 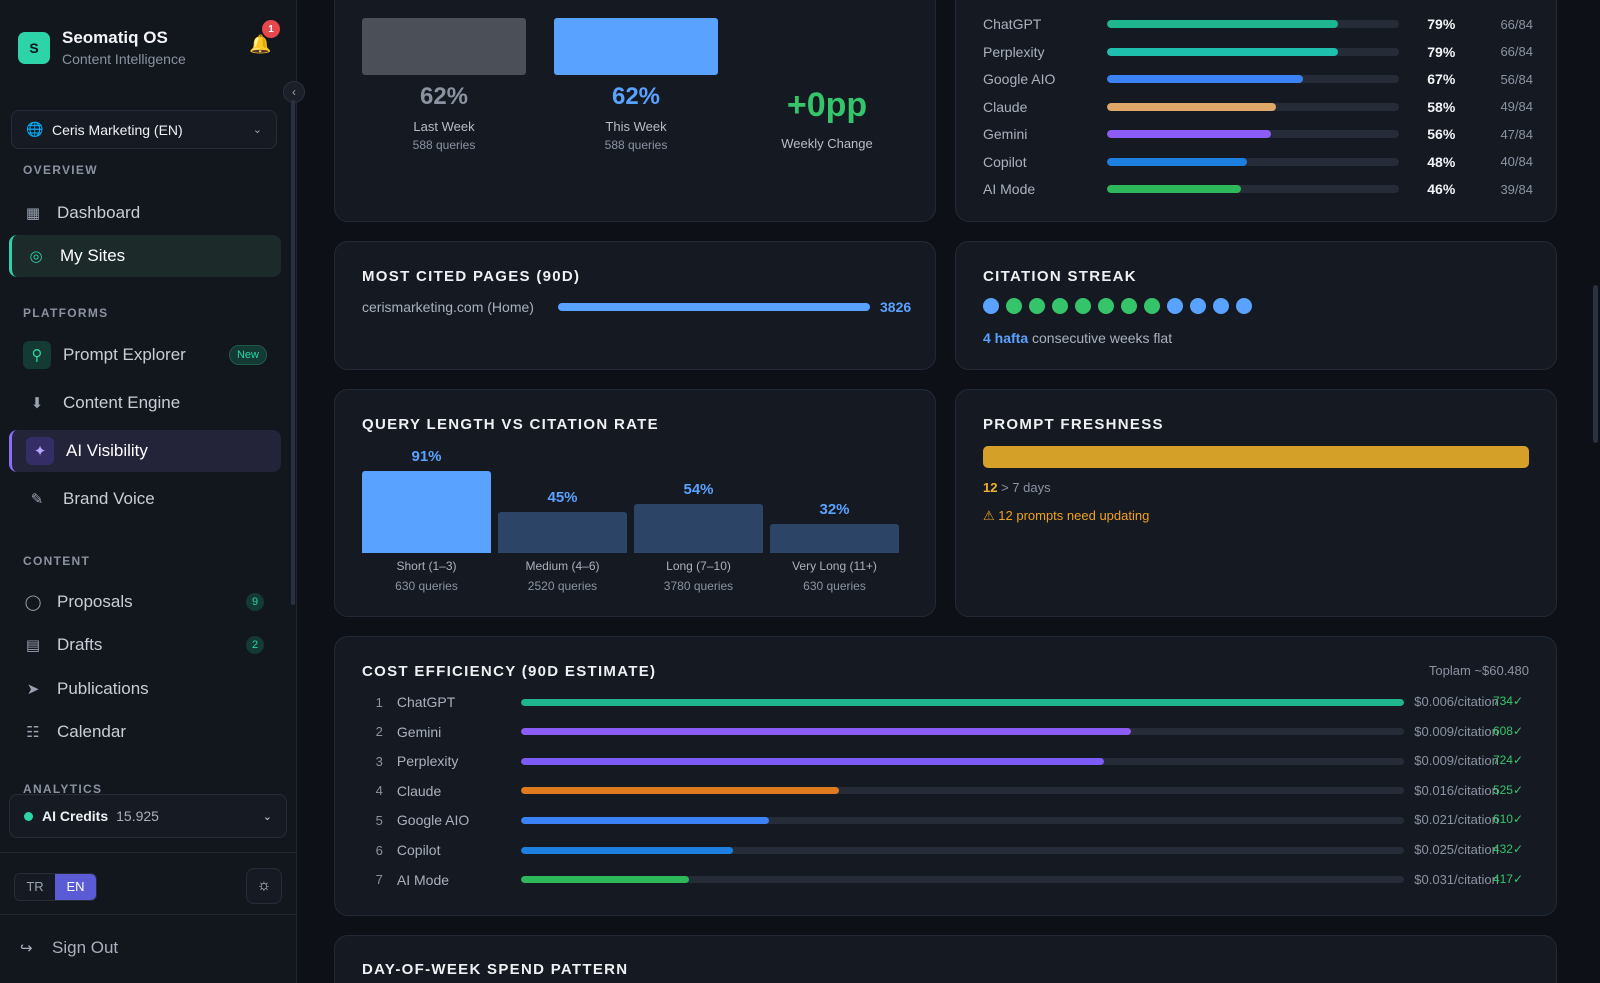 I want to click on nav-my-sites: ◎ My Sites, so click(x=145, y=256).